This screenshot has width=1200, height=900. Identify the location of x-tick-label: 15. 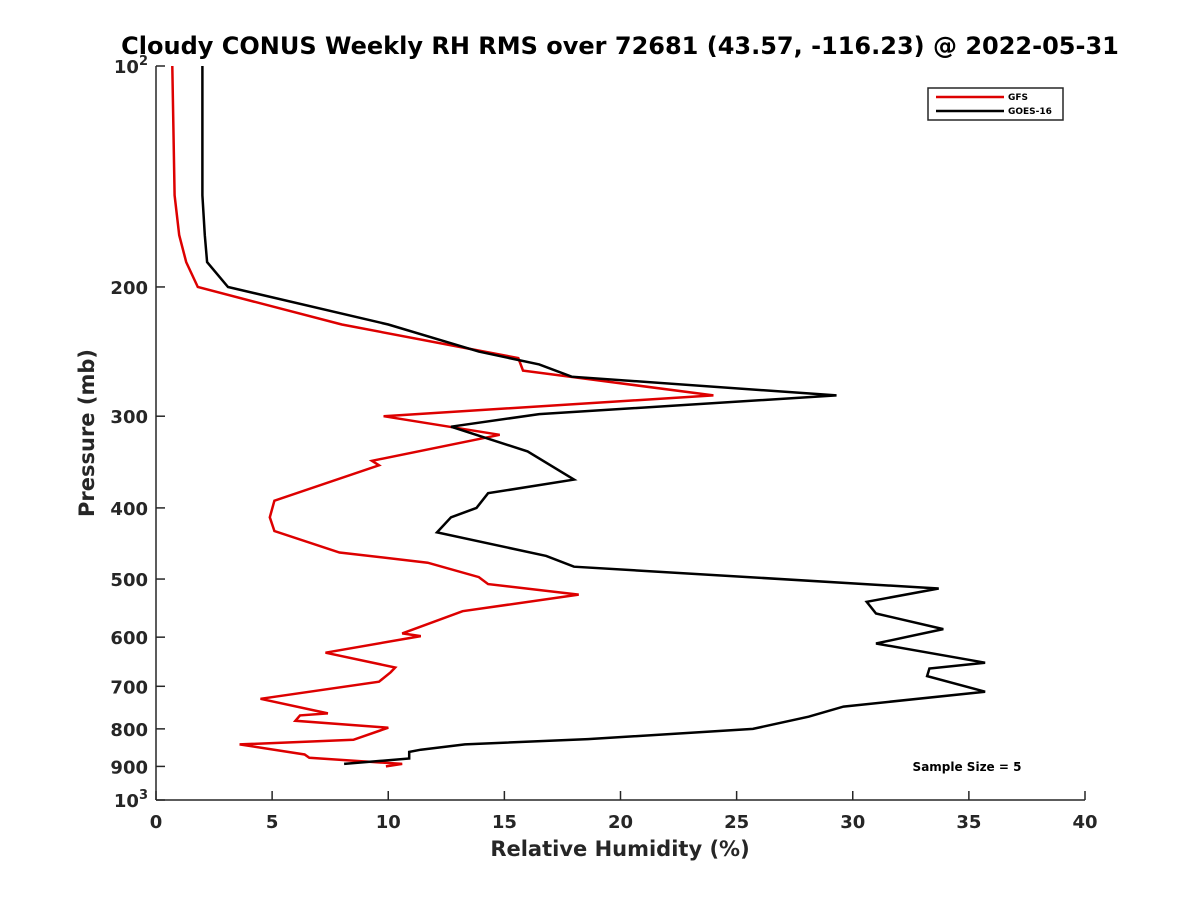
(504, 822).